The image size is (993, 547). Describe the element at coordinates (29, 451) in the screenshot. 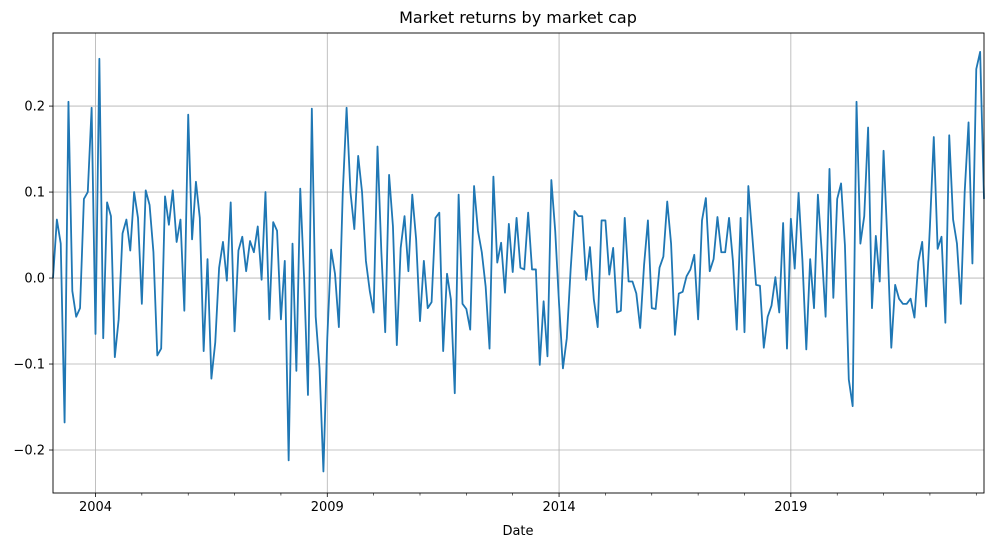

I see `y-tick-label: −0.2` at that location.